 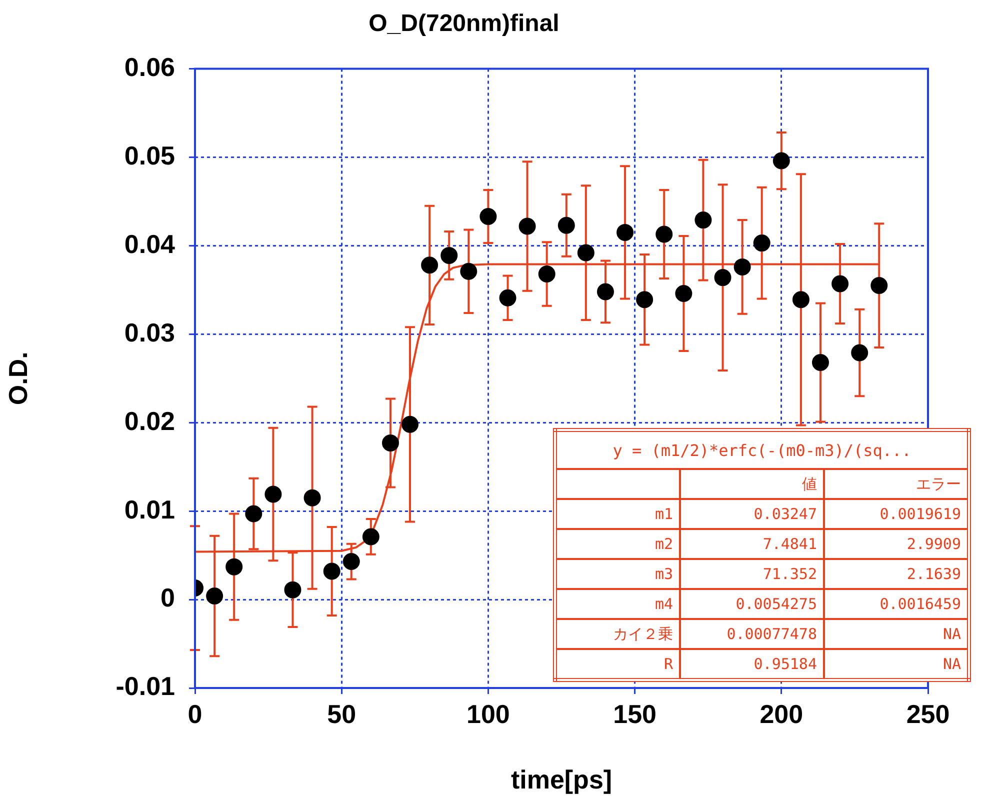 I want to click on annotation: 値, so click(x=752, y=484).